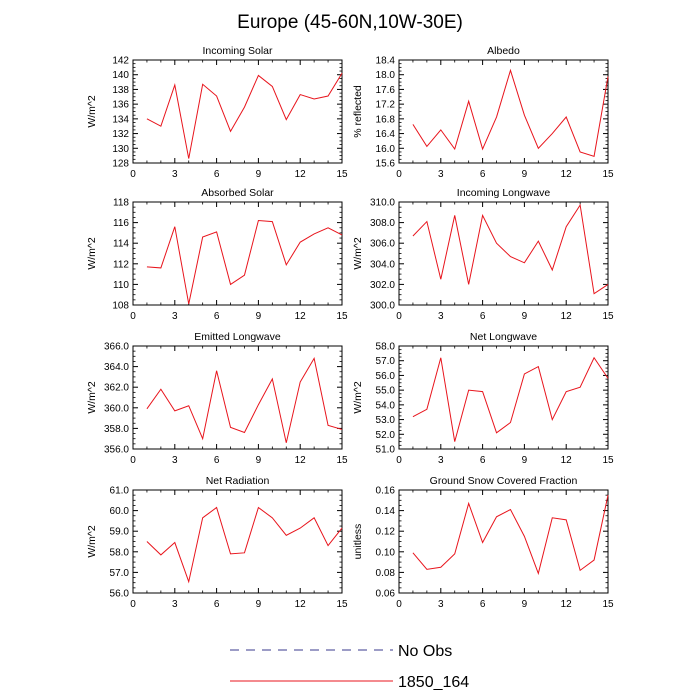 The width and height of the screenshot is (700, 700). Describe the element at coordinates (386, 164) in the screenshot. I see `y-tick-label: 15.6` at that location.